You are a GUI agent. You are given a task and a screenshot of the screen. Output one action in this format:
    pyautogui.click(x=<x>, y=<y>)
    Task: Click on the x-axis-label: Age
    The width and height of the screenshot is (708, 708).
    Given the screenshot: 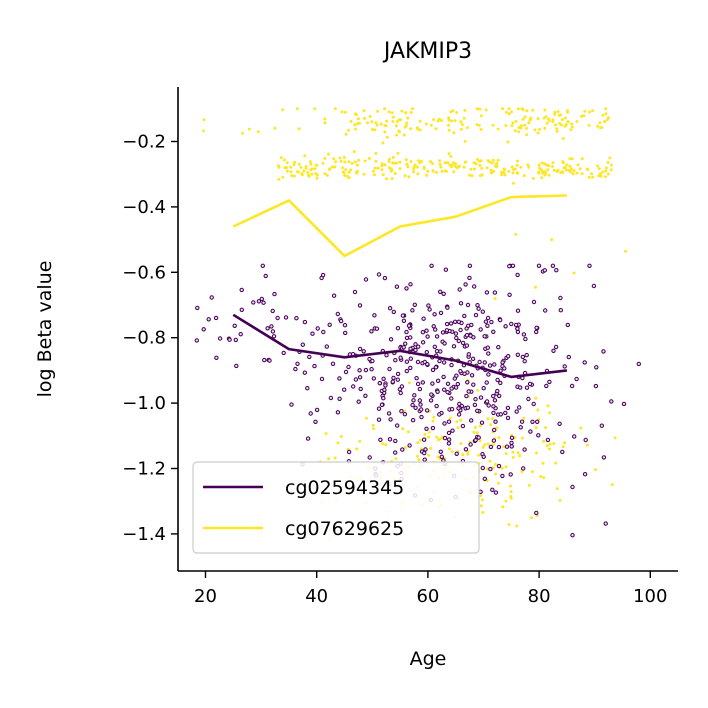 What is the action you would take?
    pyautogui.click(x=428, y=659)
    